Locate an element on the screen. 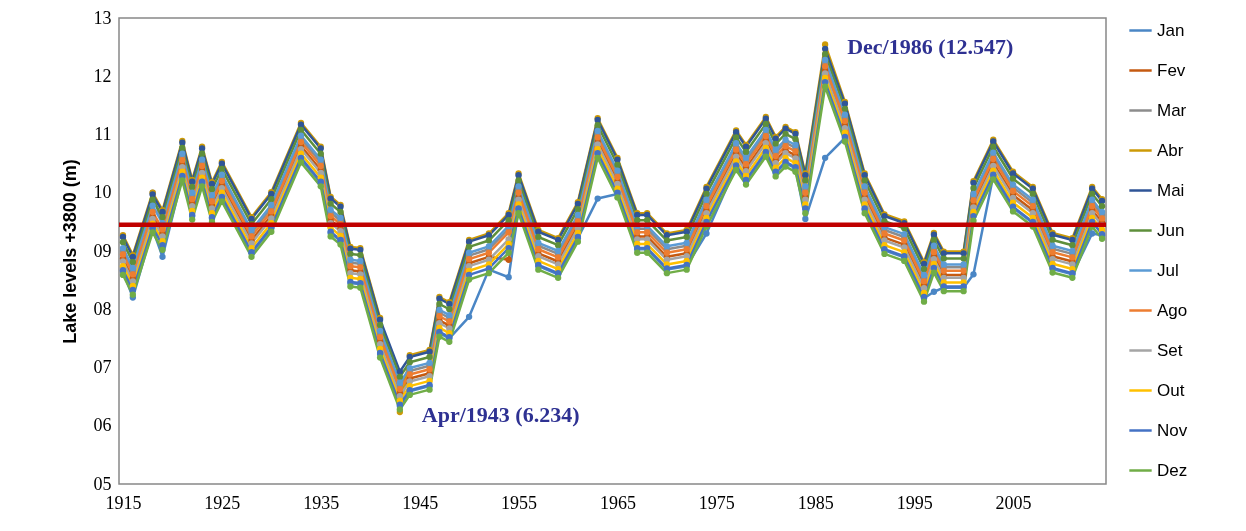 This screenshot has height=531, width=1246. x-tick-label: 1965 is located at coordinates (617, 502).